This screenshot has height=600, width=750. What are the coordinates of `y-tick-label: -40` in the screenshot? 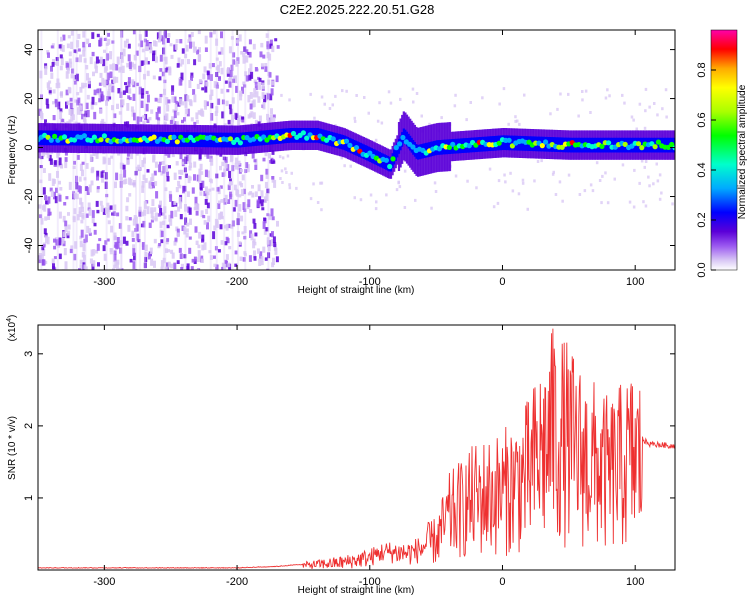 It's located at (29, 246).